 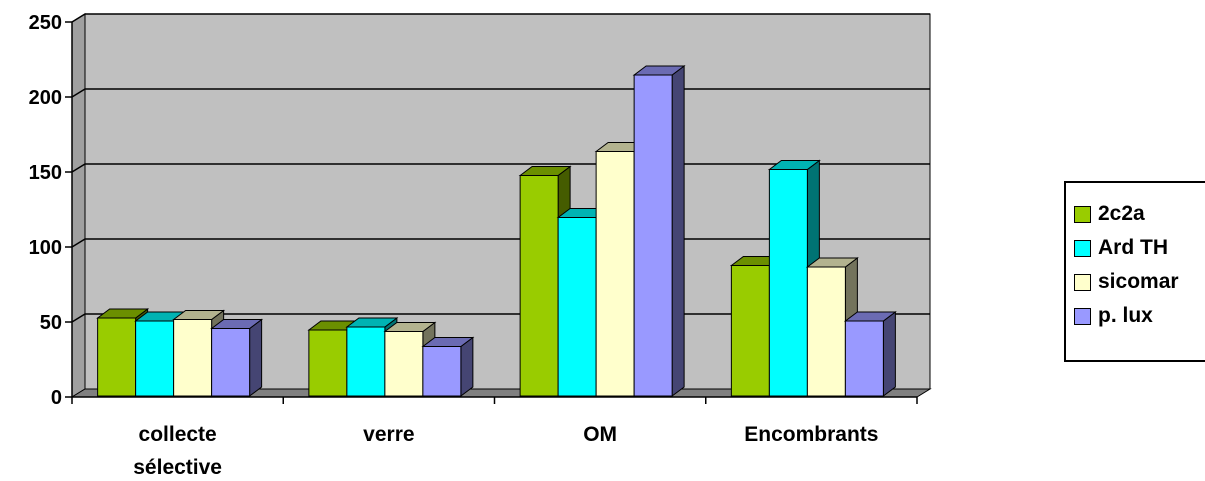 What do you see at coordinates (45, 248) in the screenshot?
I see `y-tick-label: 100` at bounding box center [45, 248].